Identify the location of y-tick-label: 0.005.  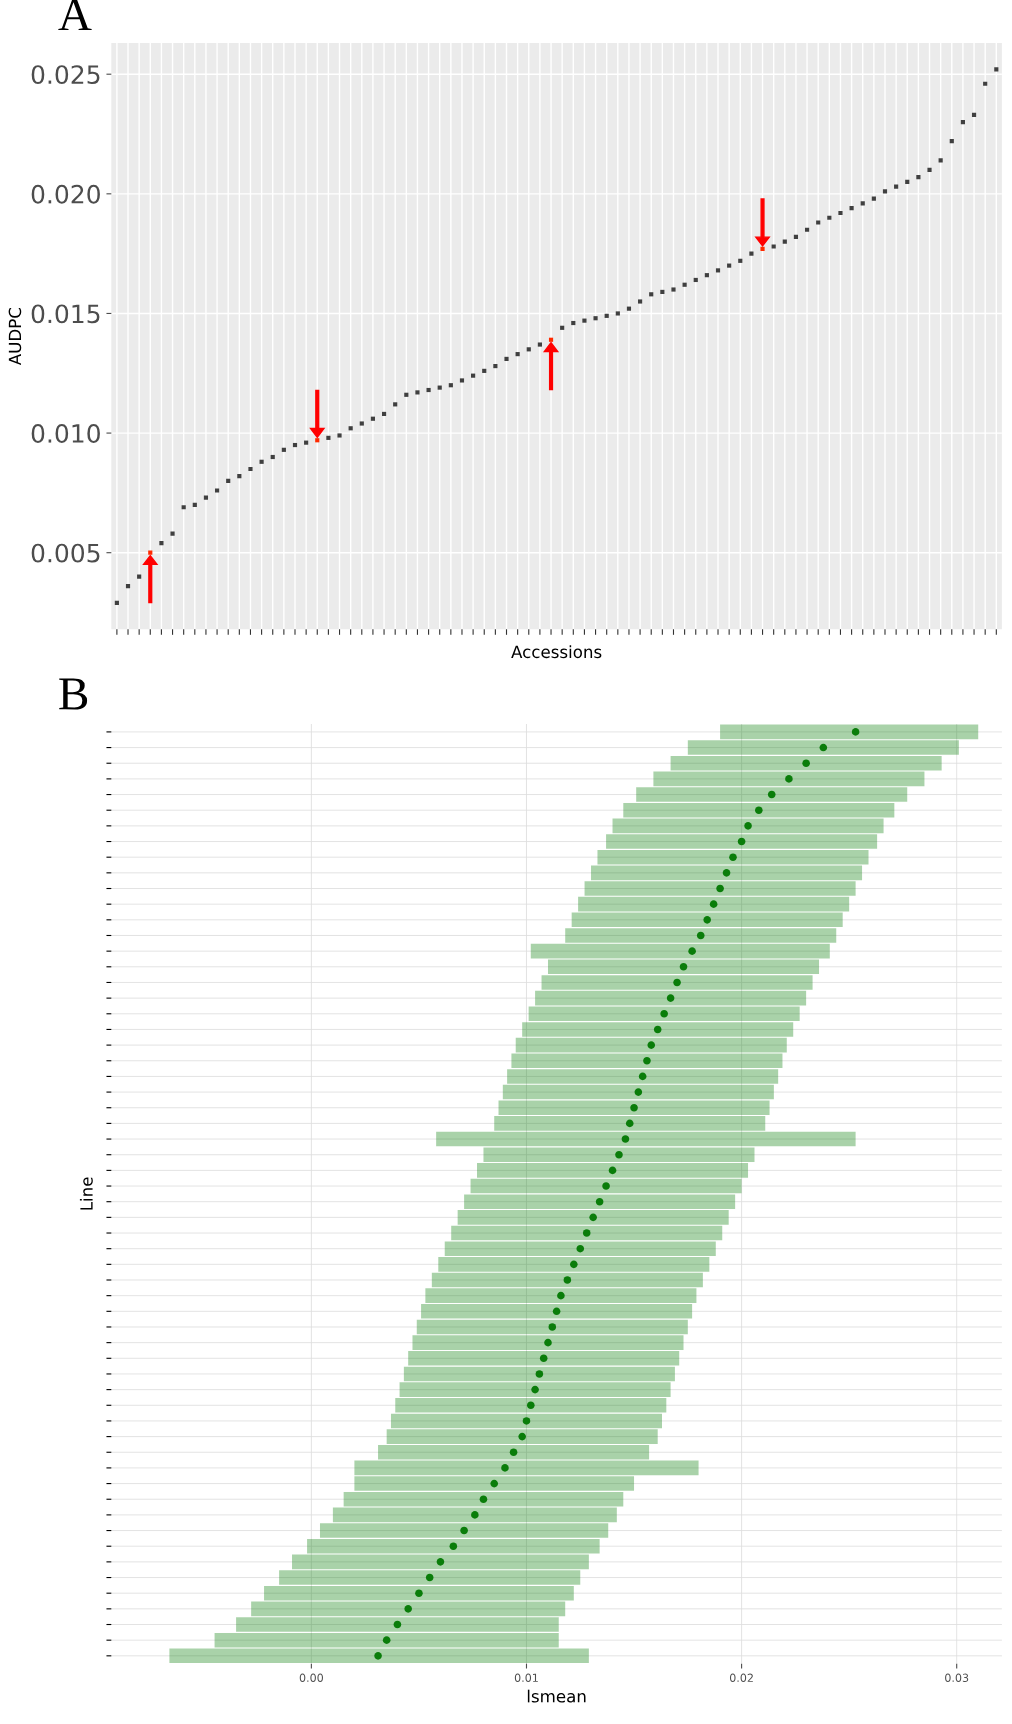
(65, 553).